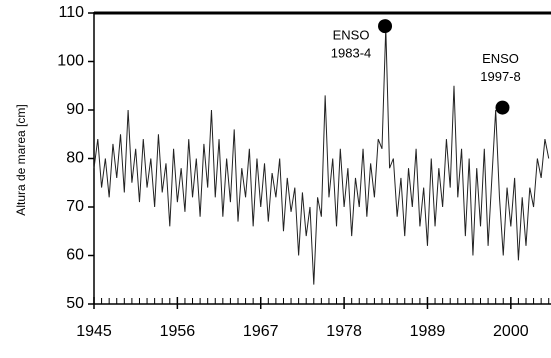  Describe the element at coordinates (344, 331) in the screenshot. I see `x-tick-label: 1978` at that location.